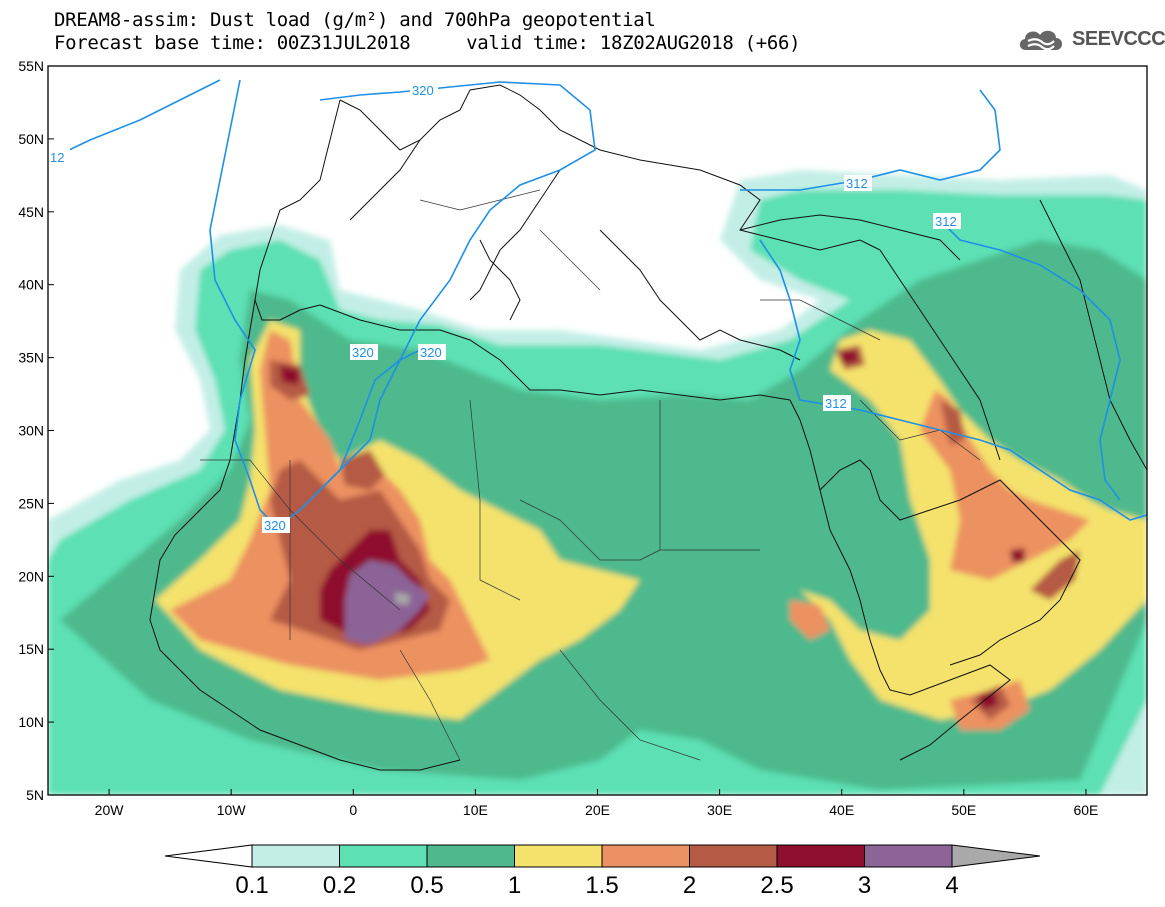 The height and width of the screenshot is (907, 1165). What do you see at coordinates (31, 285) in the screenshot?
I see `lat-label: 40N` at bounding box center [31, 285].